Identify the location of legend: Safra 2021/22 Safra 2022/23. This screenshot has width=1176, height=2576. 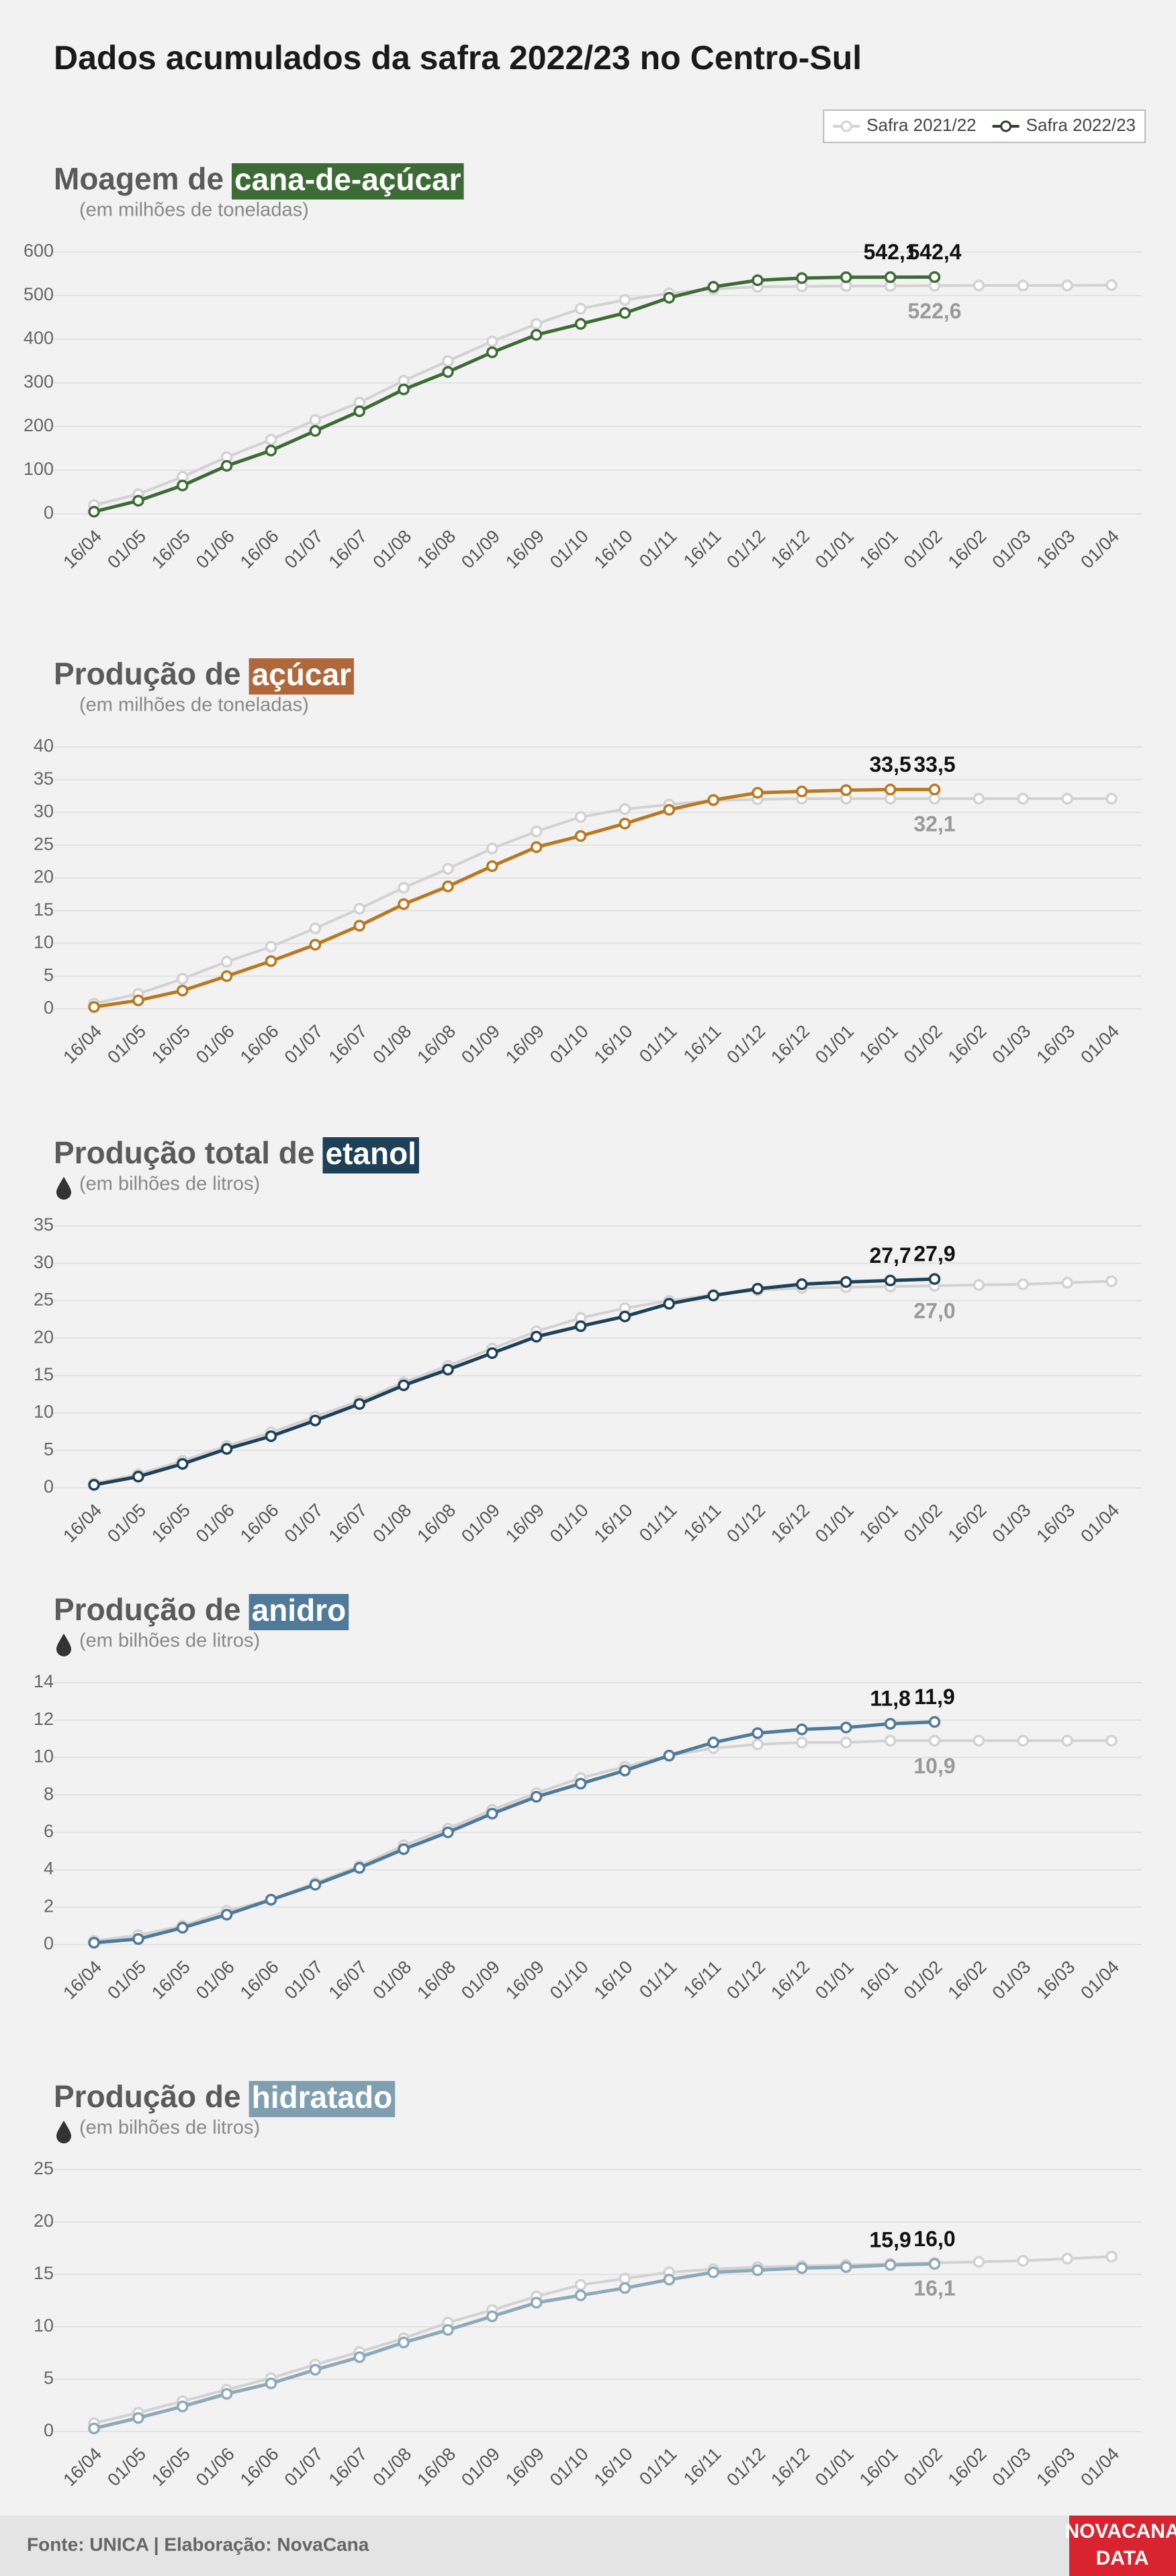
(984, 126).